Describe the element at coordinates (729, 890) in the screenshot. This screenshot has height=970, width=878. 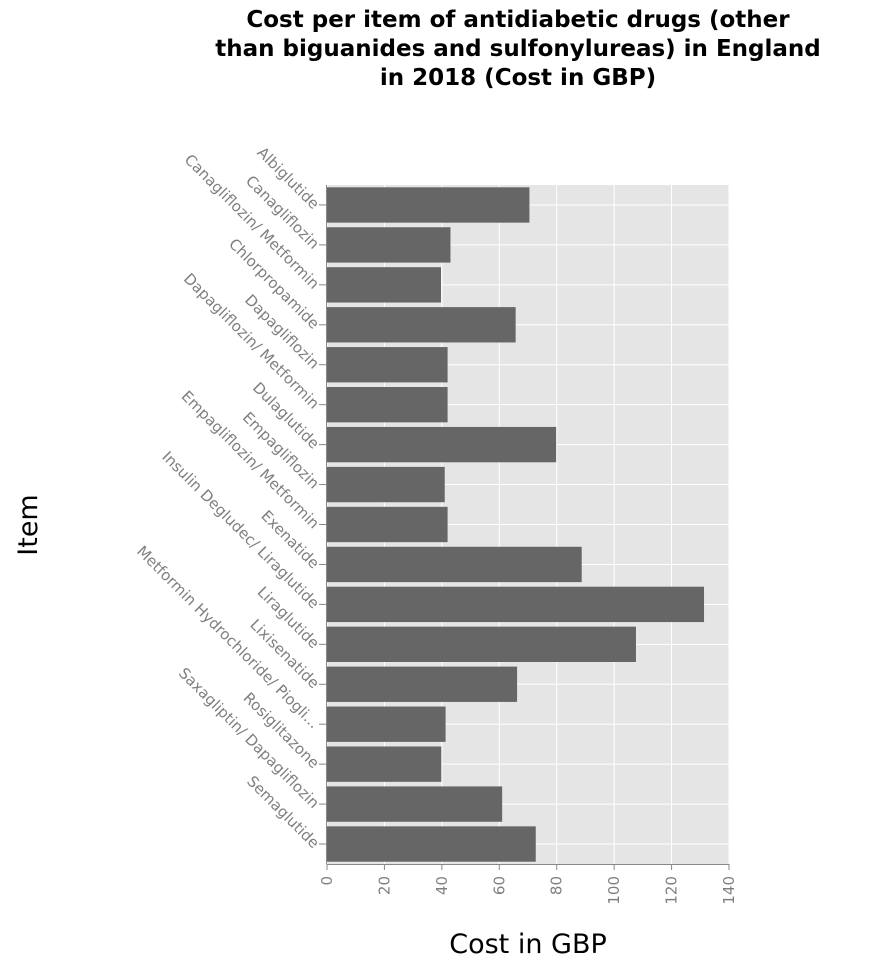
I see `x-tick-label: 140` at that location.